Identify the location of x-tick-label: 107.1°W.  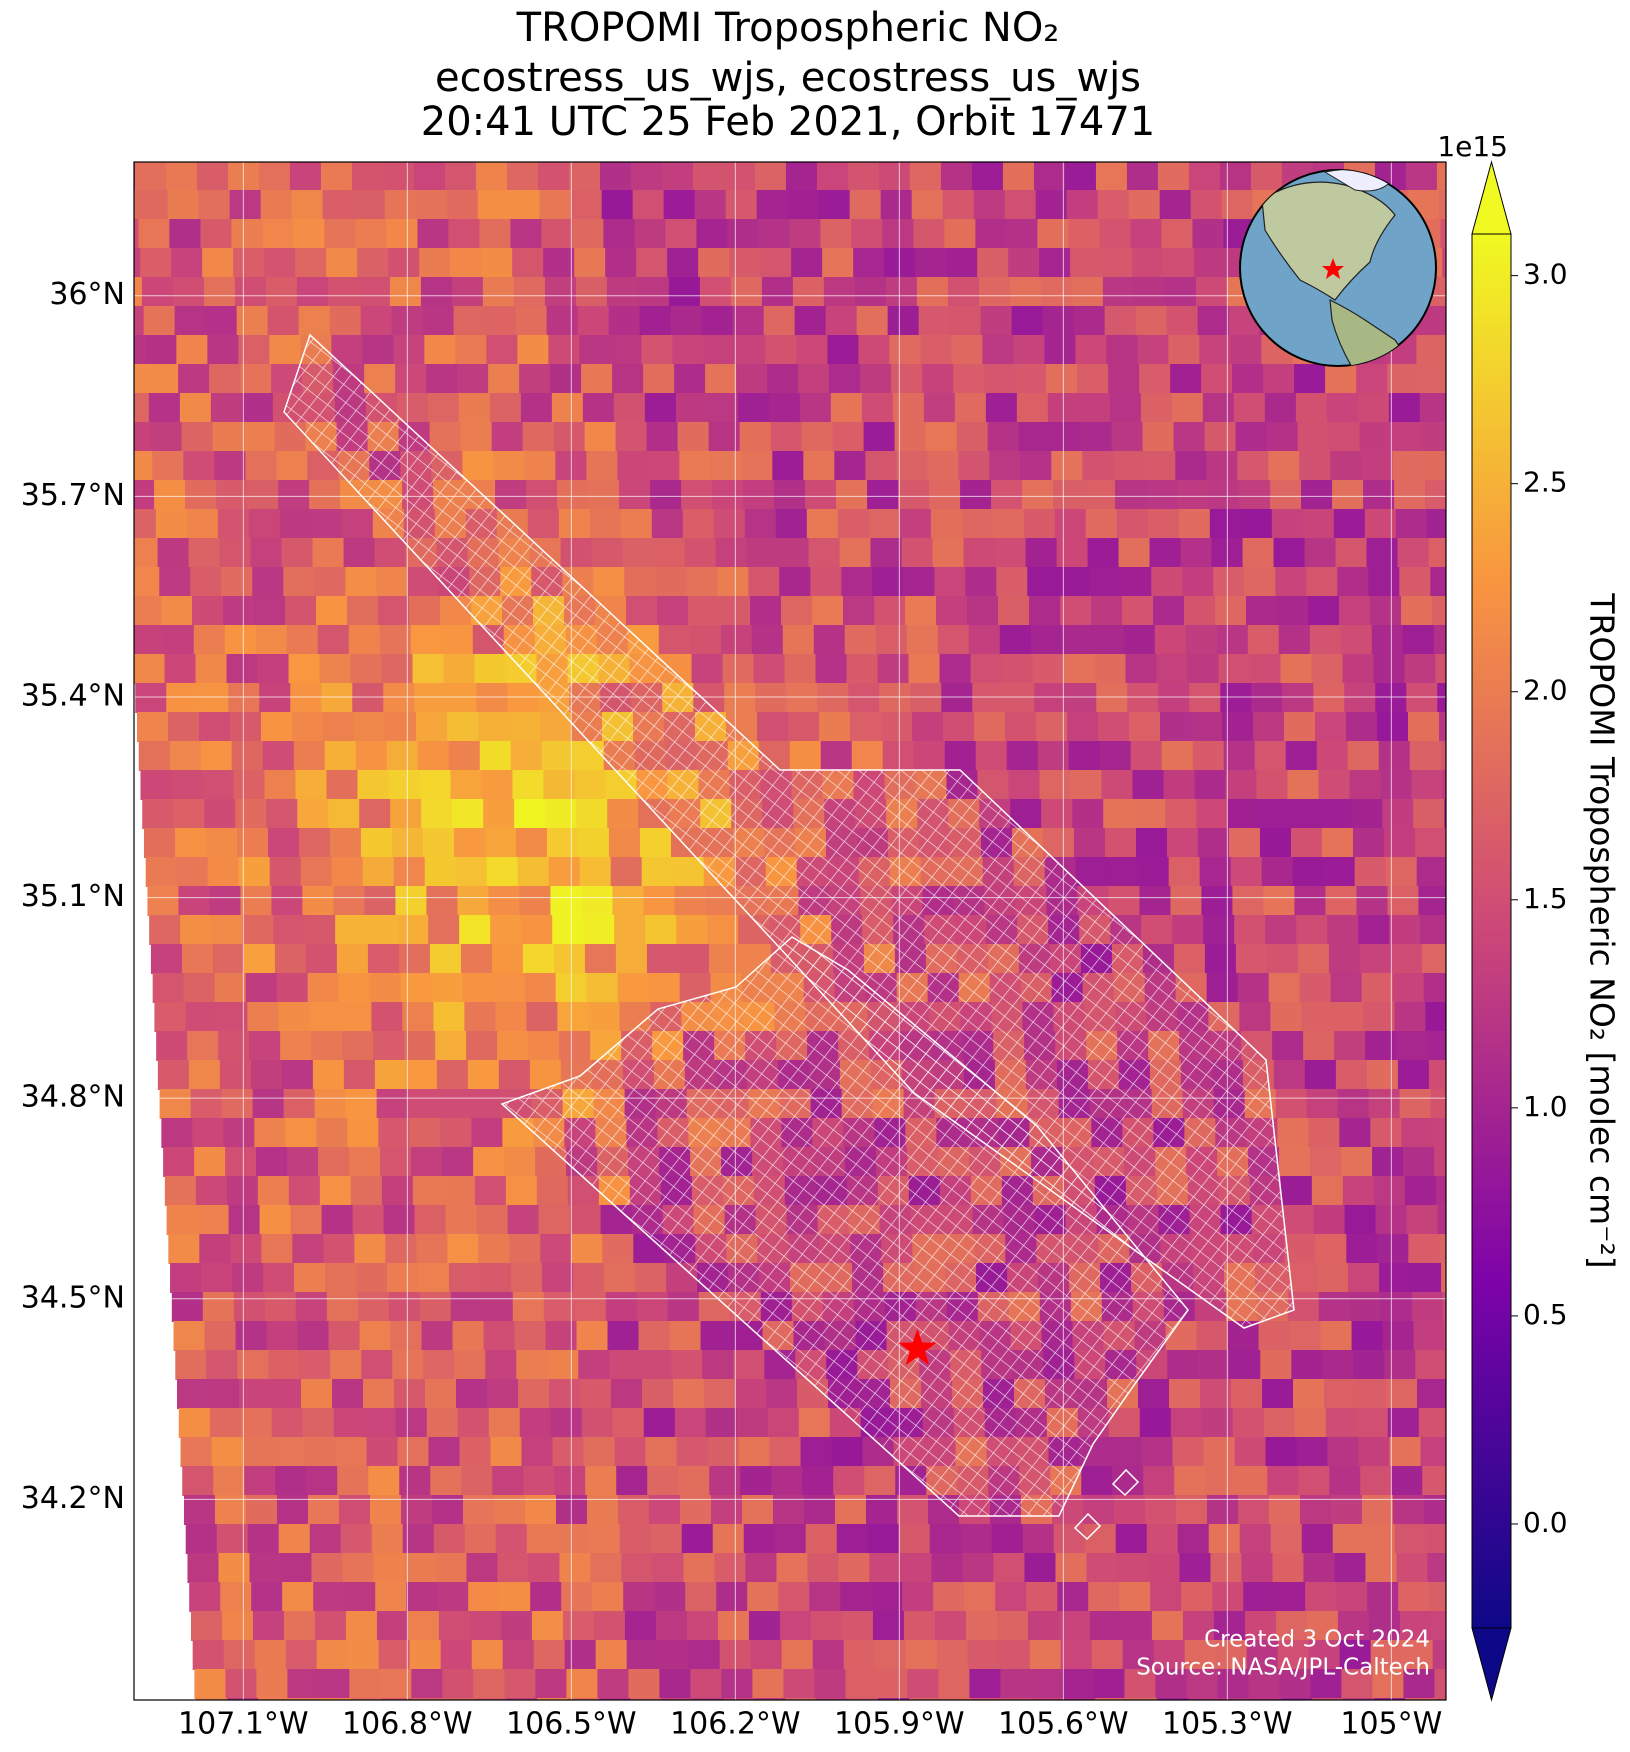
(243, 1724).